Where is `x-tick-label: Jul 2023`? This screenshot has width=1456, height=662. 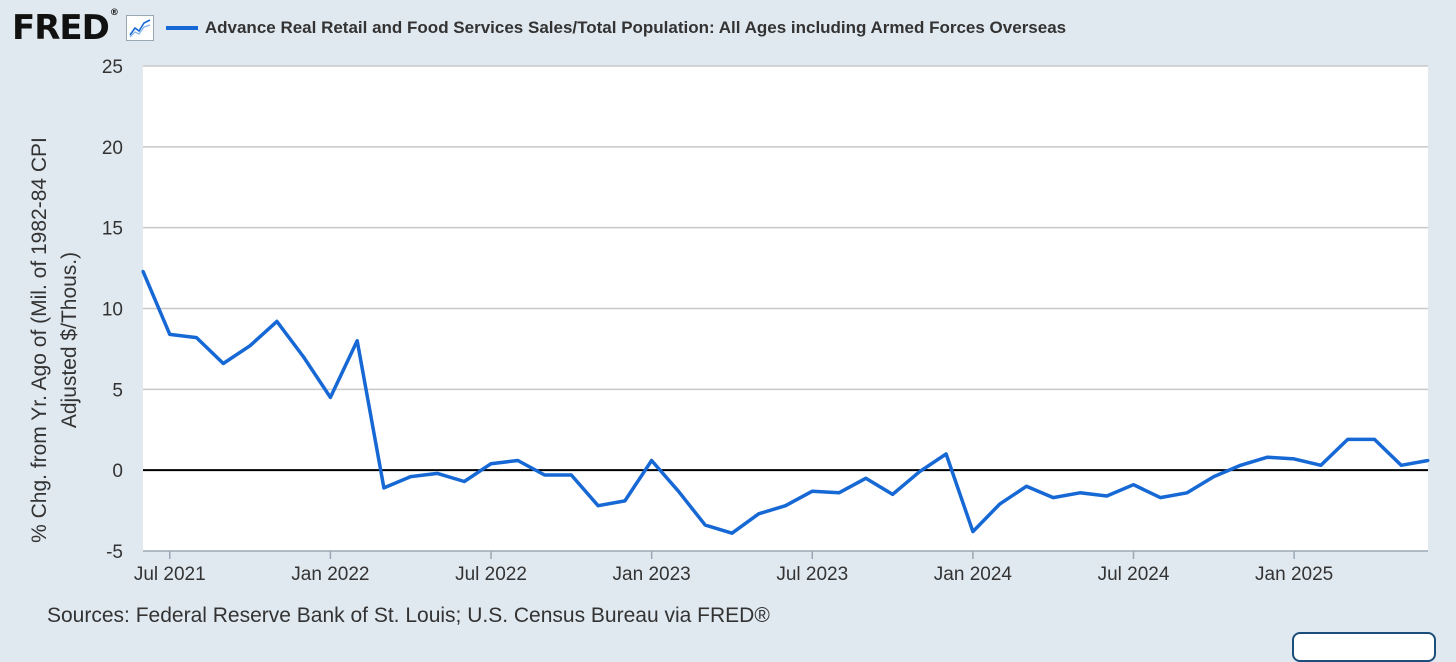 x-tick-label: Jul 2023 is located at coordinates (812, 574).